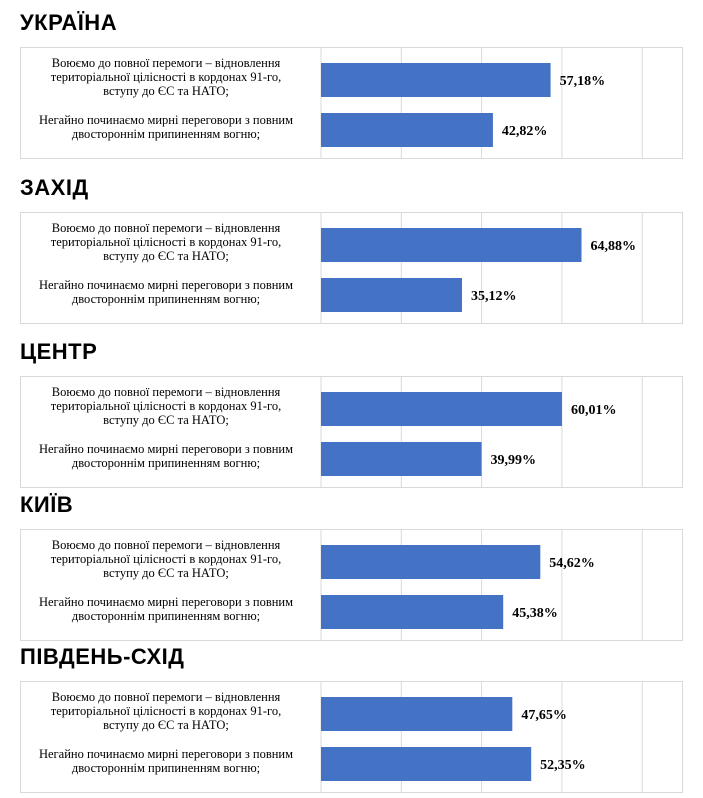 Image resolution: width=703 pixels, height=798 pixels. I want to click on region-title: ЦЕНТР, so click(59, 351).